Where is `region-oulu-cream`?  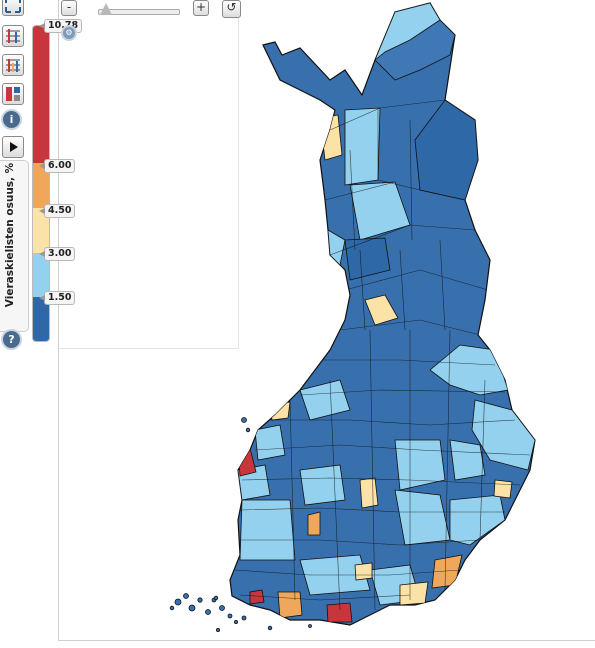 region-oulu-cream is located at coordinates (381, 310).